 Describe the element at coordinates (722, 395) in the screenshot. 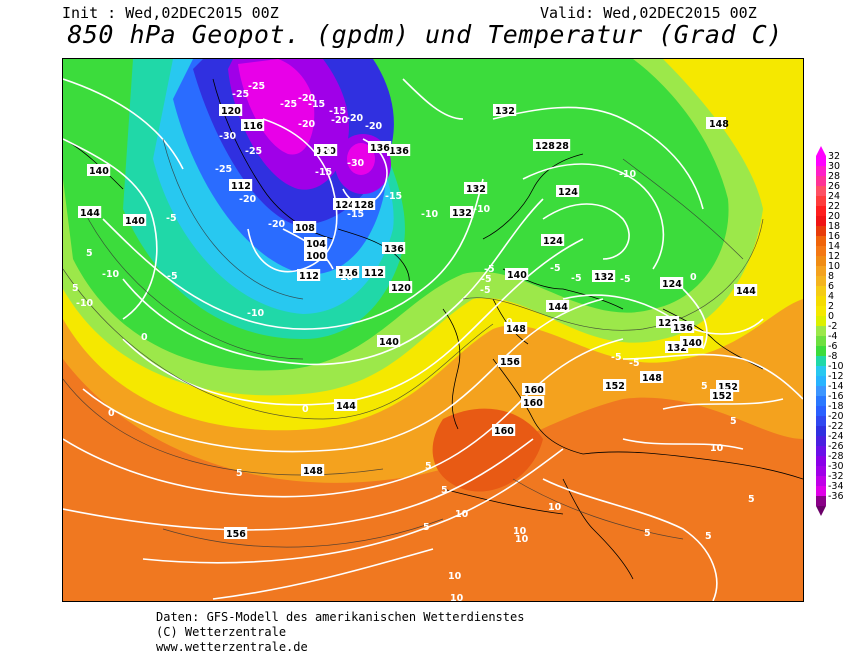

I see `geopotential-label: 152` at that location.